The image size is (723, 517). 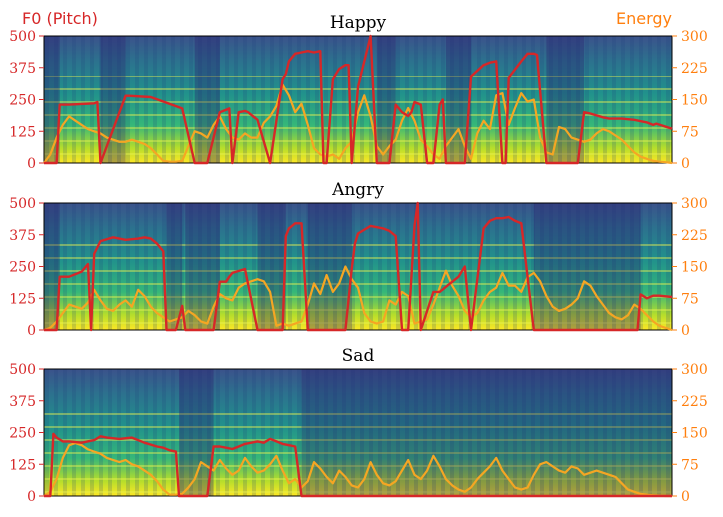 I want to click on pitch-line, so click(x=358, y=465).